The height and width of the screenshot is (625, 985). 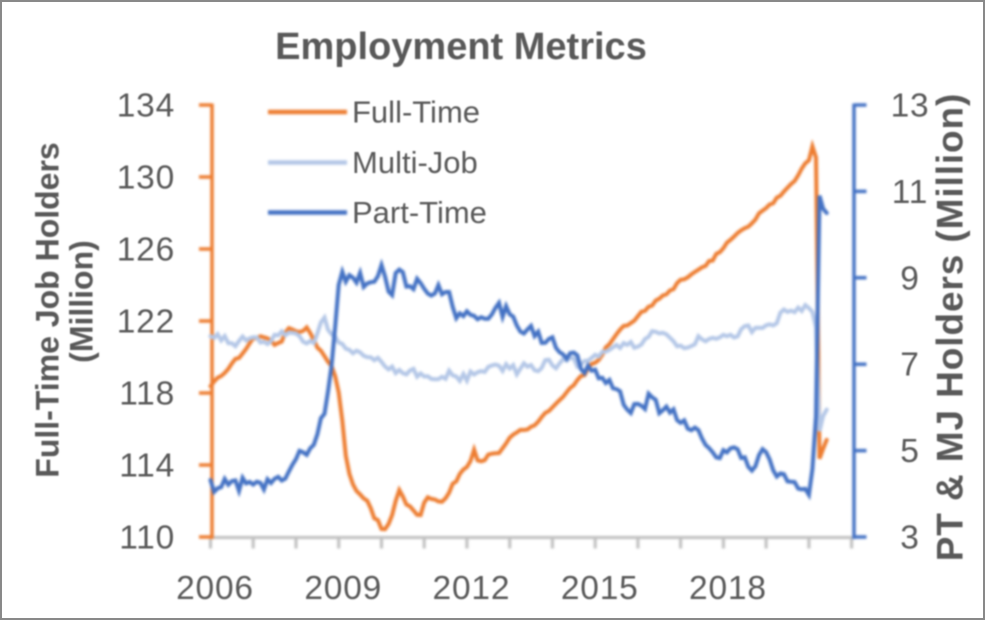 What do you see at coordinates (950, 327) in the screenshot?
I see `svg-text: PT & MJ Holders (Million)` at bounding box center [950, 327].